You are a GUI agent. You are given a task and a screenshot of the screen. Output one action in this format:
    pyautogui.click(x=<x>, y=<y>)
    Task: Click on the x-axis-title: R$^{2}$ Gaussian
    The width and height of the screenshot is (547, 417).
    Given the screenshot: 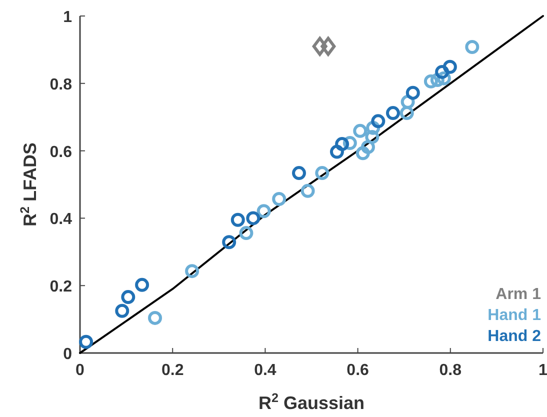 What is the action you would take?
    pyautogui.click(x=311, y=402)
    